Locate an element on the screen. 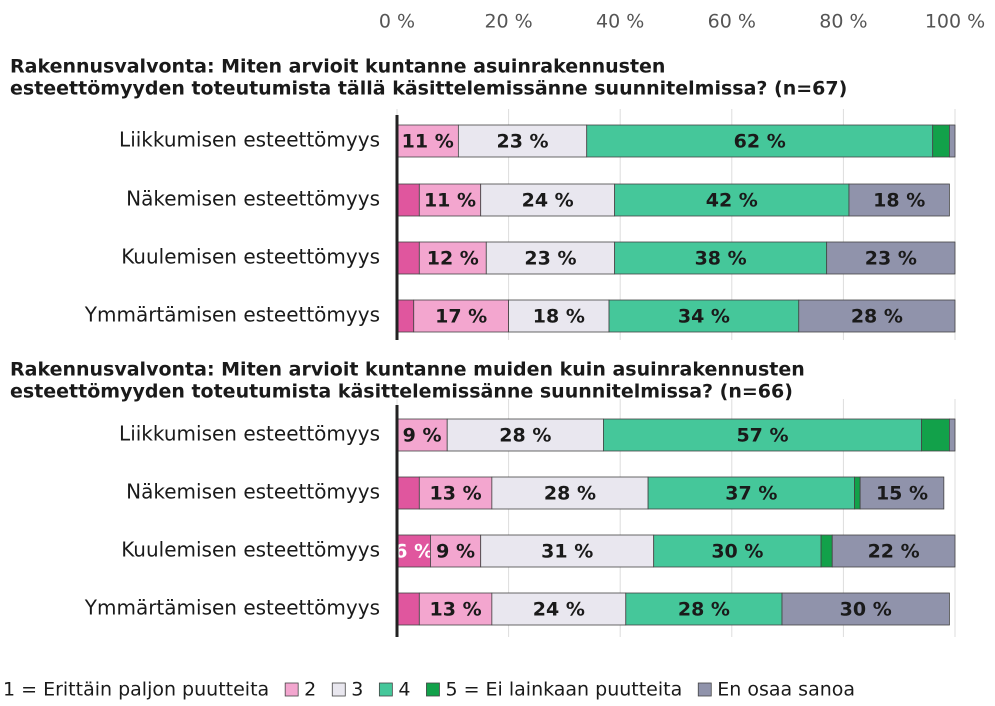 Image resolution: width=995 pixels, height=706 pixels. x-tick-label: 40 % is located at coordinates (620, 22).